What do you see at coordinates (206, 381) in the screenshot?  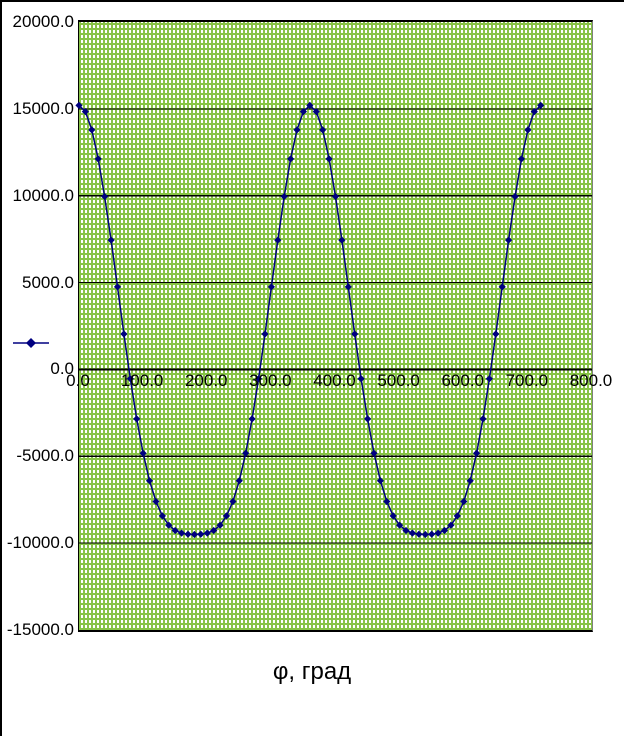 I see `x-tick-label: 200.0` at bounding box center [206, 381].